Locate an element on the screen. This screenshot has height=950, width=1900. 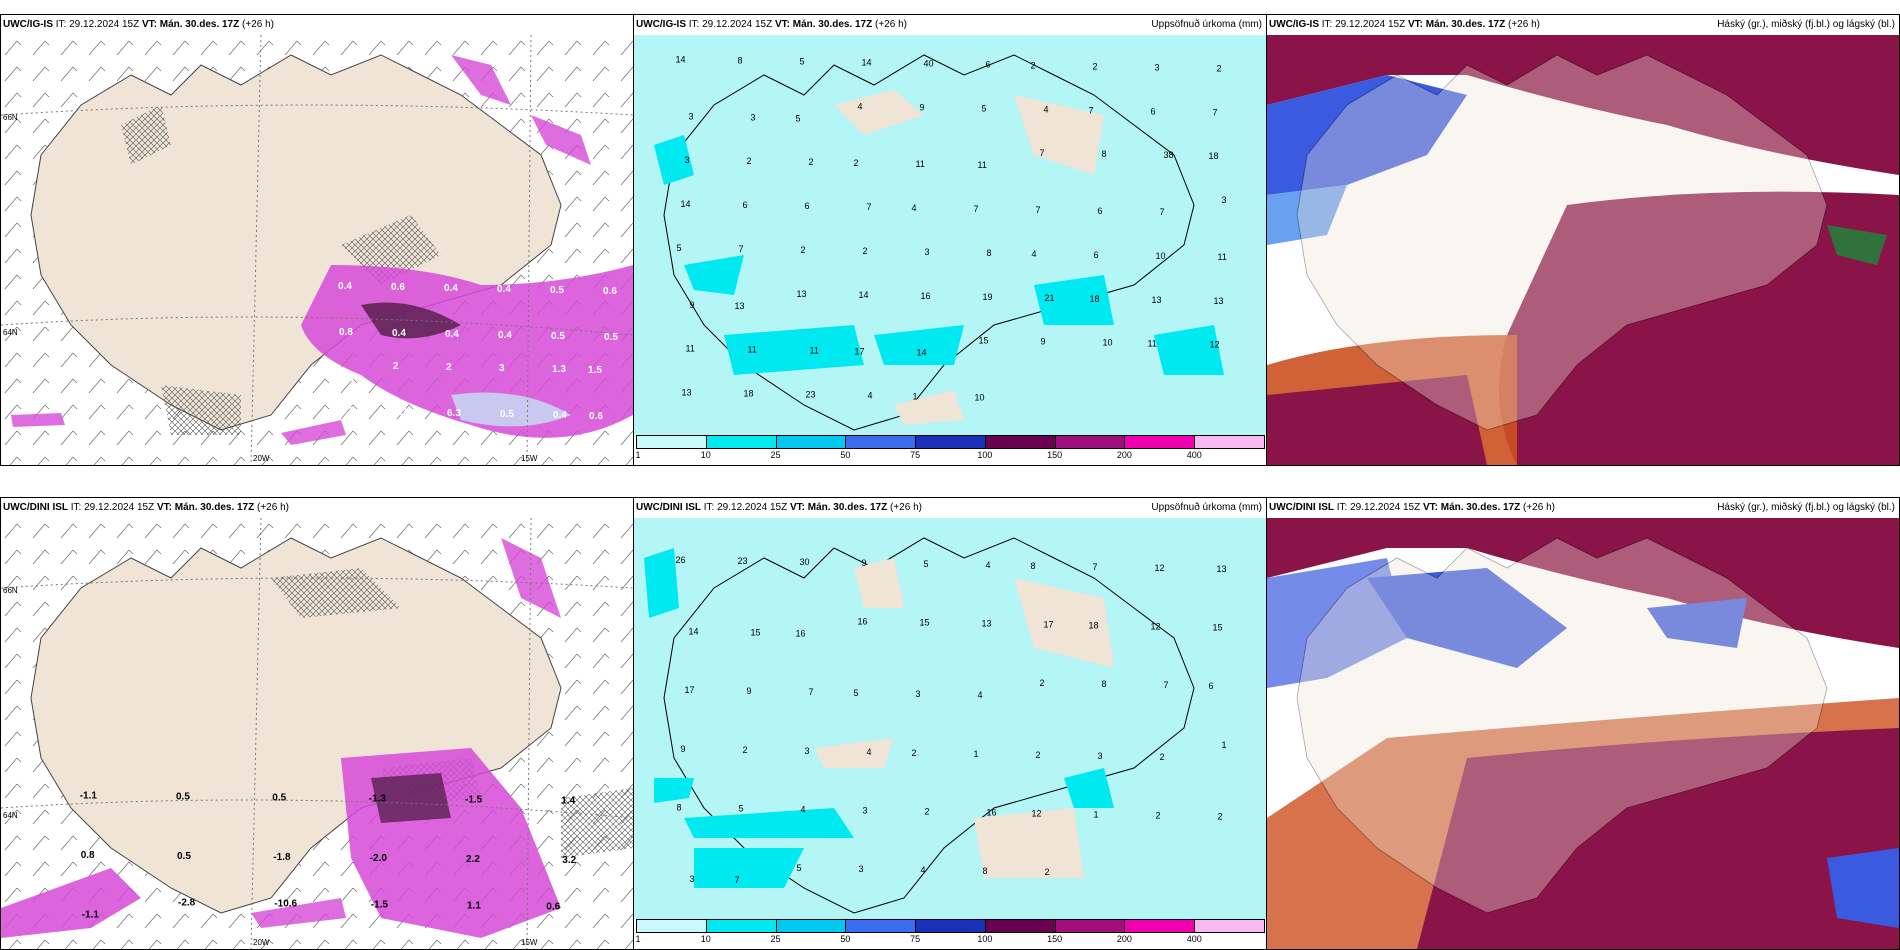
map-value-label: 2.2 is located at coordinates (473, 859).